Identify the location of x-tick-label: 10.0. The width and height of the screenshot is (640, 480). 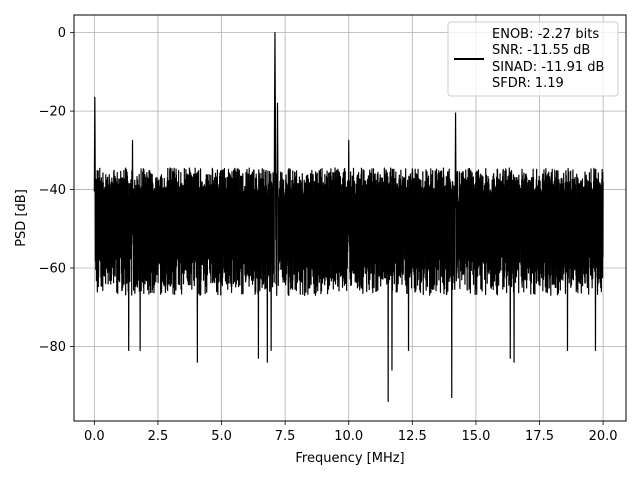
(348, 436).